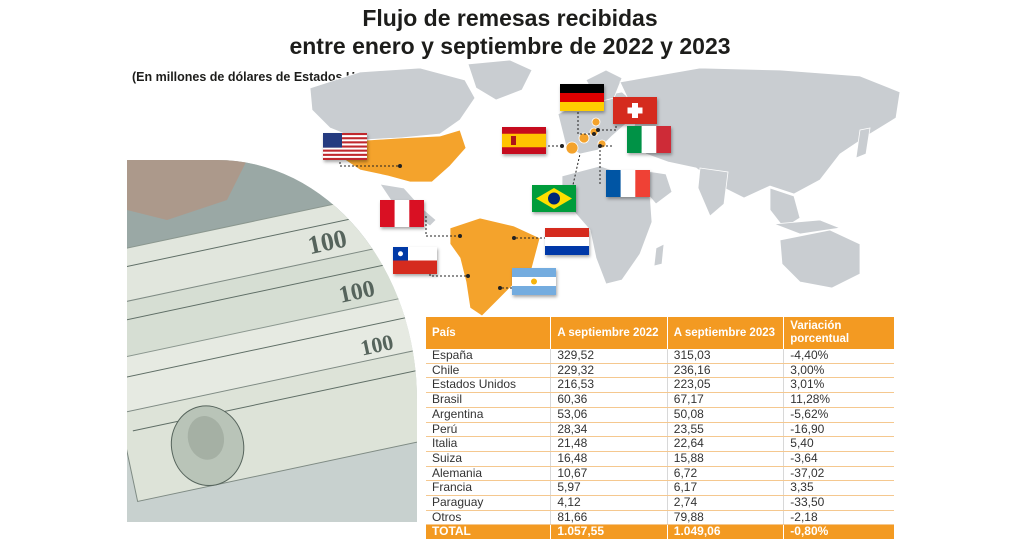 Image resolution: width=1024 pixels, height=539 pixels. Describe the element at coordinates (488, 356) in the screenshot. I see `cell-country: España` at that location.